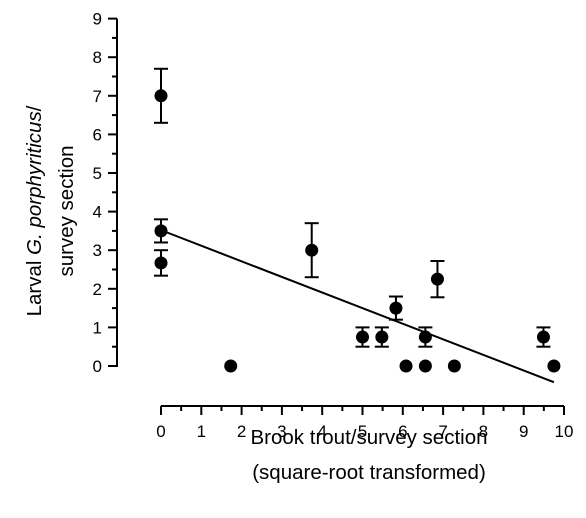 The image size is (586, 518). Describe the element at coordinates (97, 250) in the screenshot. I see `y-tick-label: 3` at that location.